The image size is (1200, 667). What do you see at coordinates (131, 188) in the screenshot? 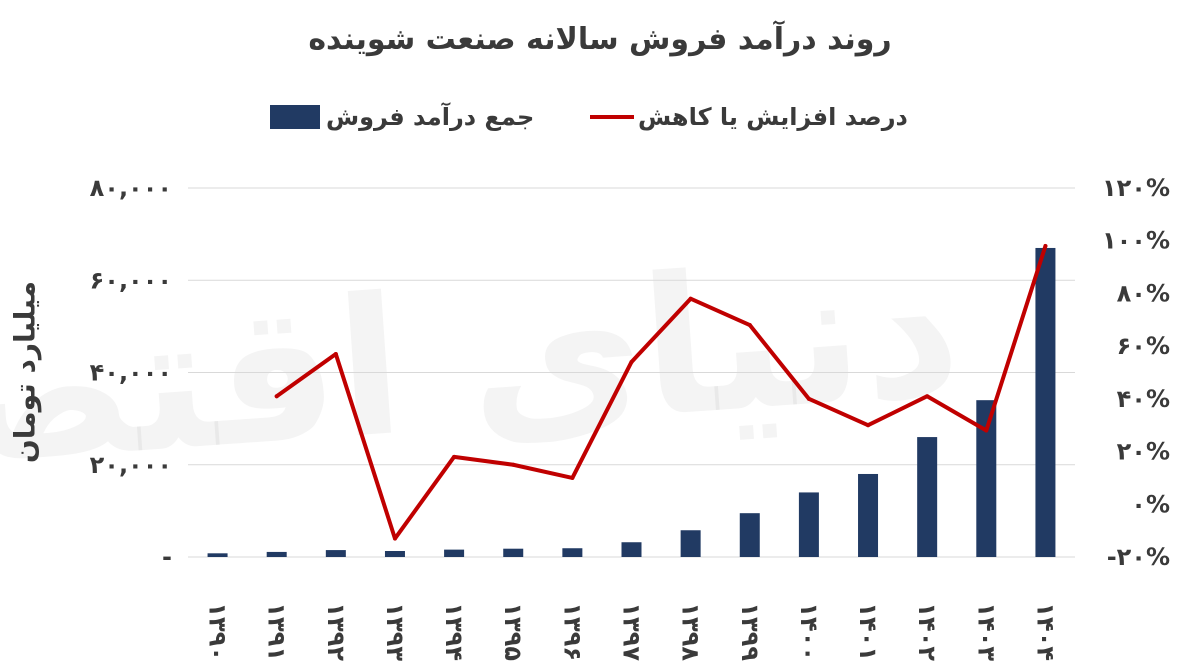
I see `y-tick-left: ۸۰,۰۰۰` at bounding box center [131, 188].